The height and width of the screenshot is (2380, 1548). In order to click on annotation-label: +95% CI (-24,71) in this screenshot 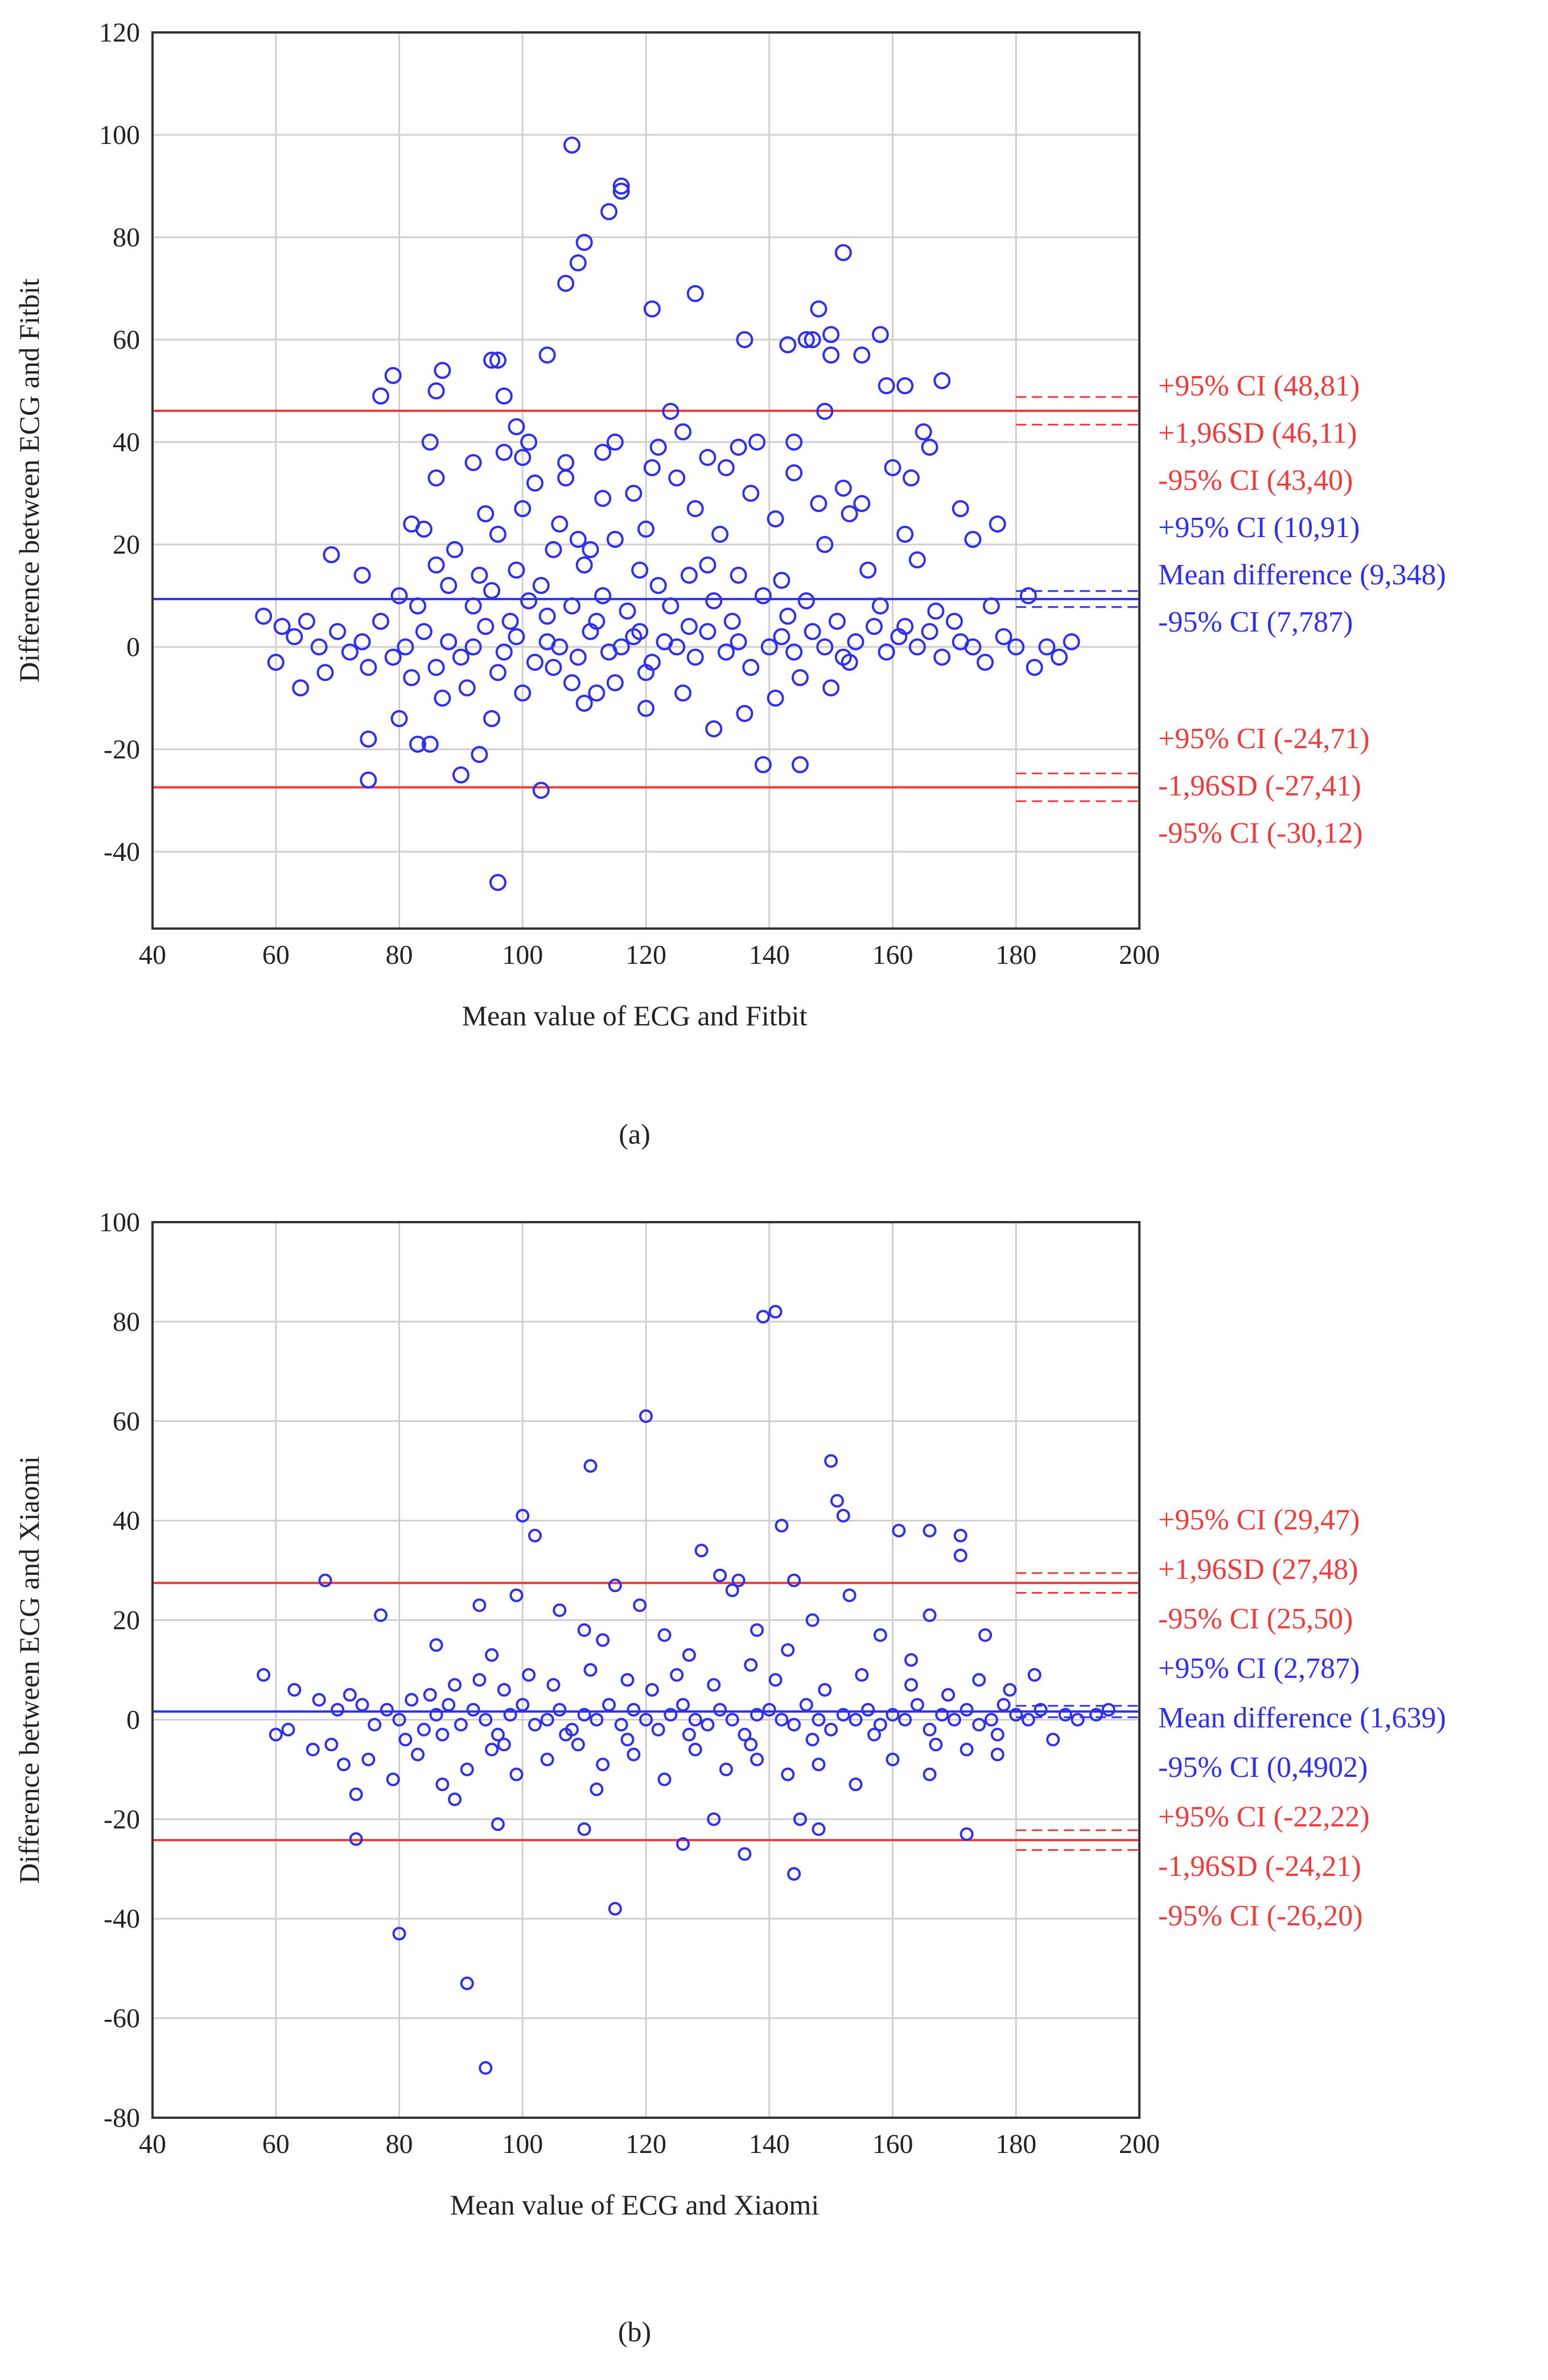, I will do `click(1264, 739)`.